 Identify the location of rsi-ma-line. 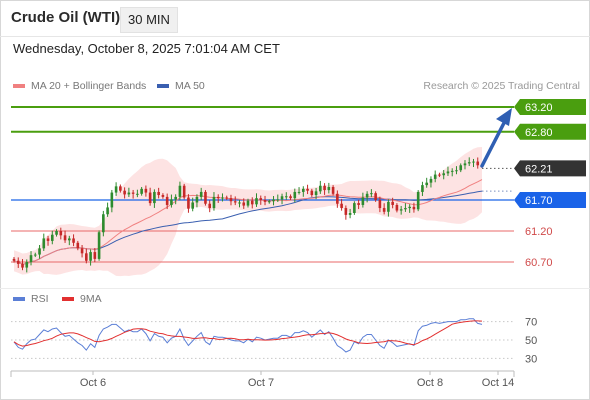
(248, 333).